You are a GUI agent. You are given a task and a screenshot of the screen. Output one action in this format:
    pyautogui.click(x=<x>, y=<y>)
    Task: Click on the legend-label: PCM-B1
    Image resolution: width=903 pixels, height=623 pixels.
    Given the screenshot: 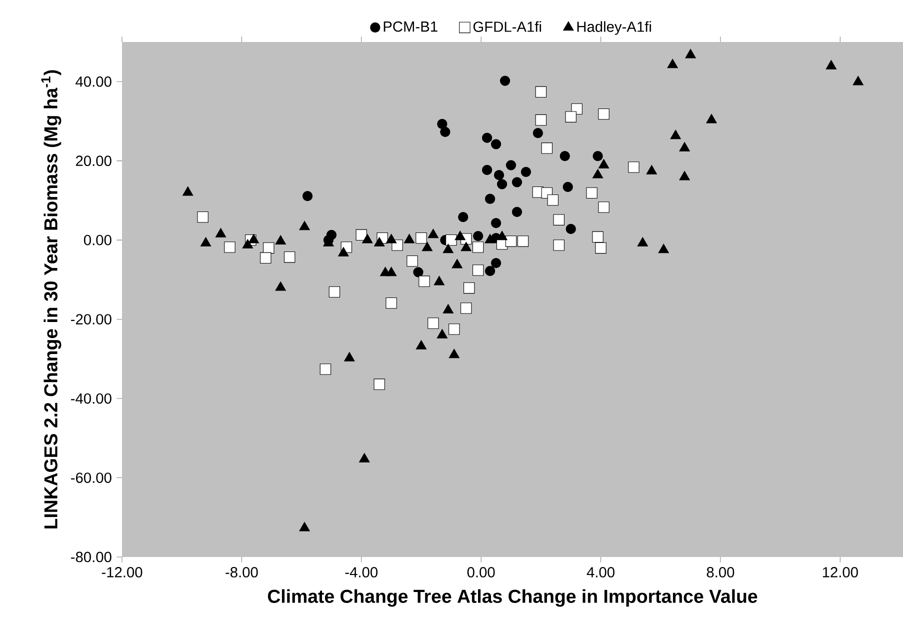 What is the action you would take?
    pyautogui.click(x=411, y=26)
    